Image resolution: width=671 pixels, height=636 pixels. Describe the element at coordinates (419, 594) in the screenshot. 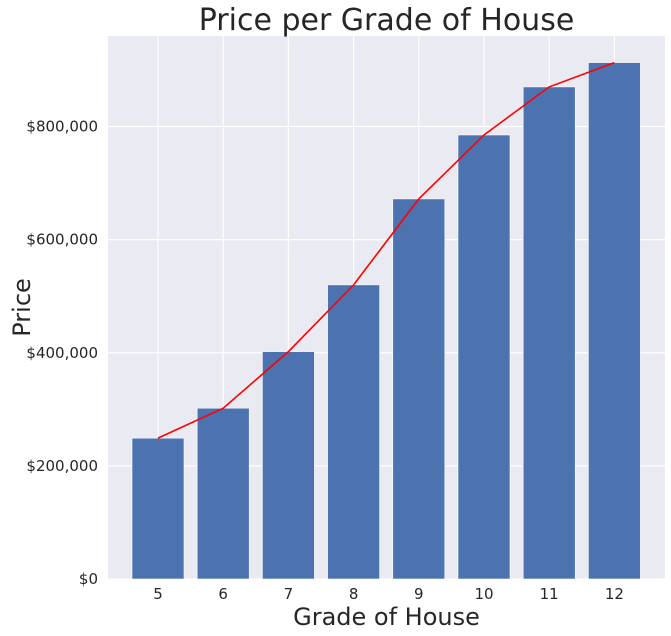

I see `x-tick-label: 9` at that location.